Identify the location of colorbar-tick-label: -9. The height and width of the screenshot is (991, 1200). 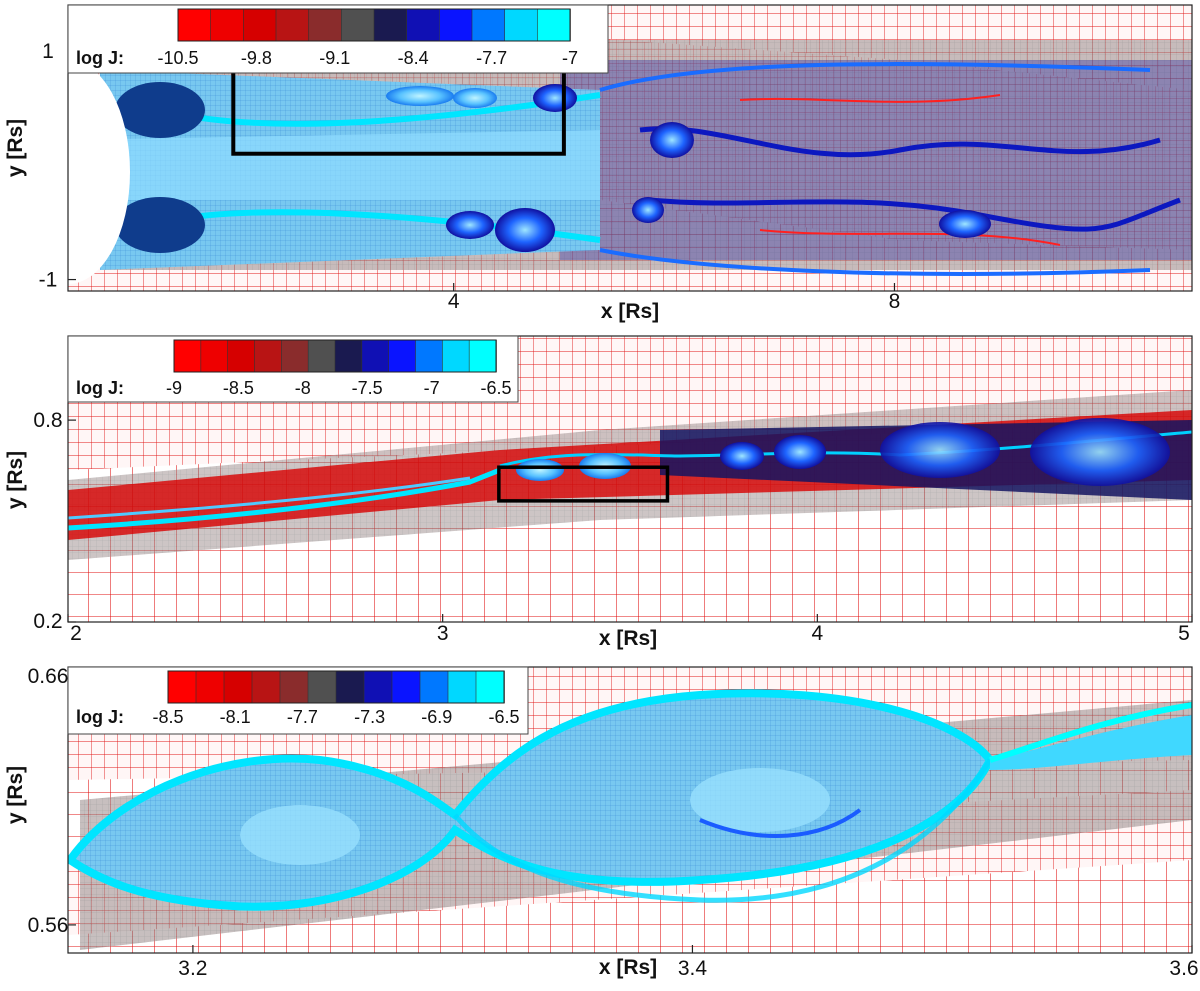
(174, 388).